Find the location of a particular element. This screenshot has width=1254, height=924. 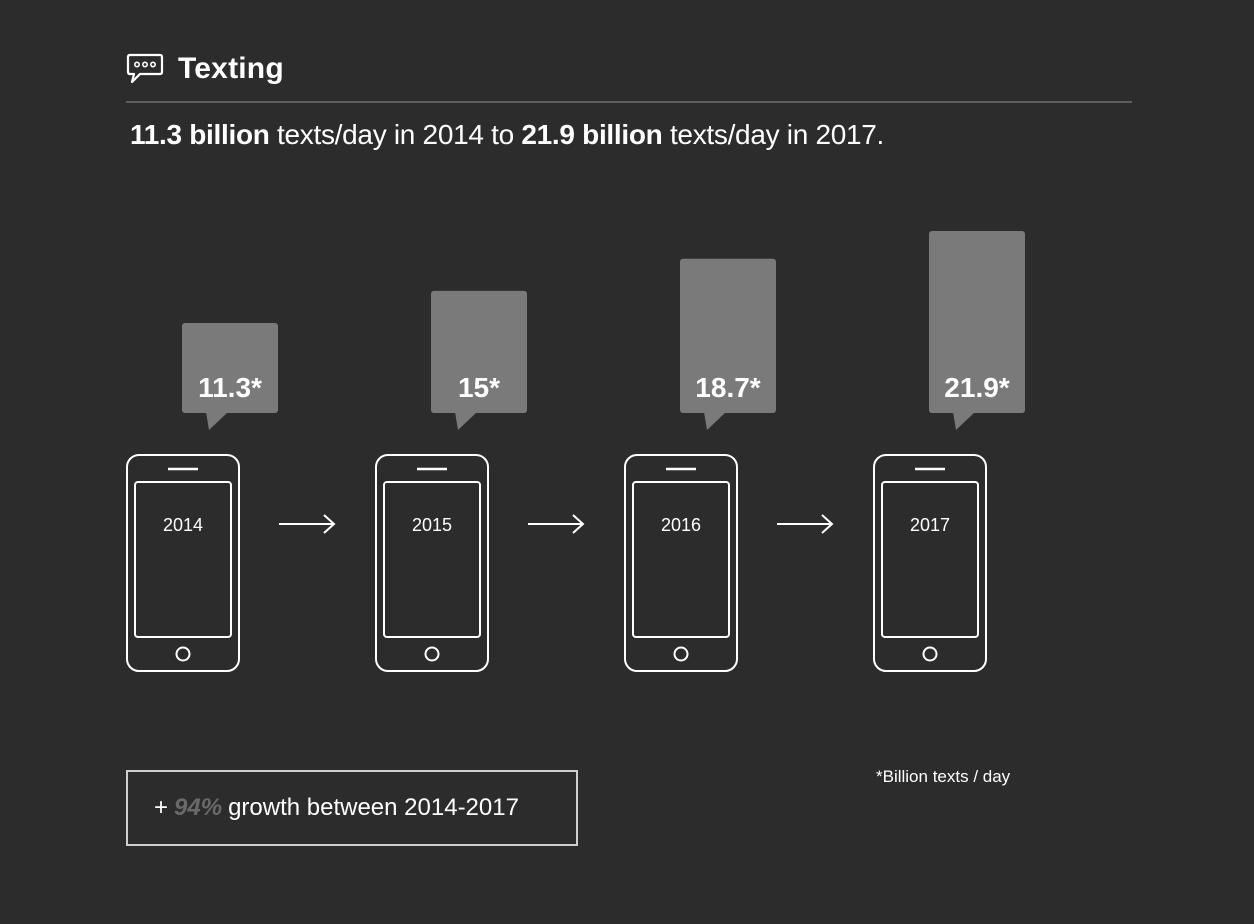

bubble-value-label: 21.9* is located at coordinates (976, 387).